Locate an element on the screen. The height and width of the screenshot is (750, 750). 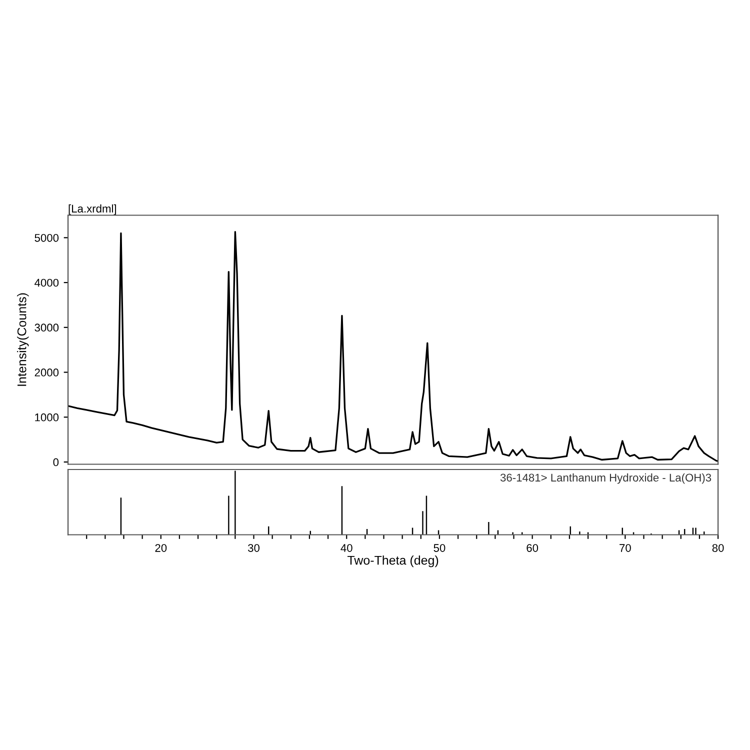
y-axis-title: Intensity(Counts) is located at coordinates (23, 339).